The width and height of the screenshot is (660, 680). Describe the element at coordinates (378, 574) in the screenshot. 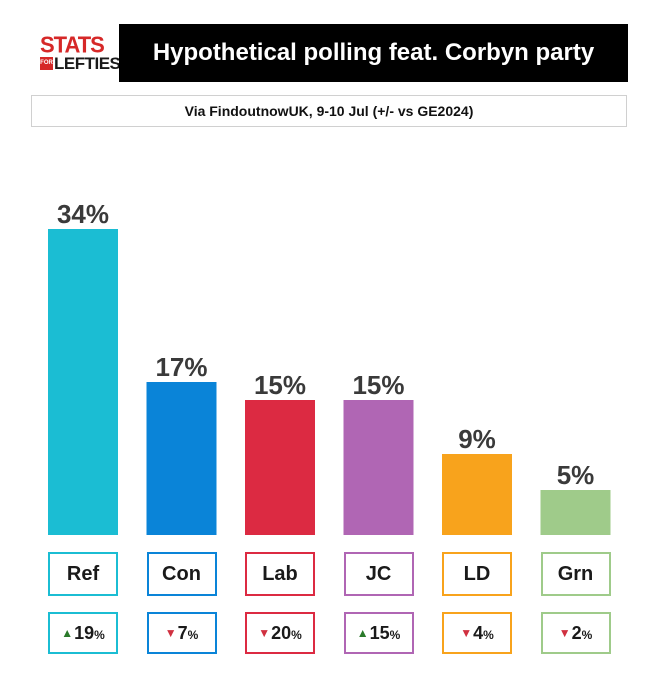

I see `category-label-jc: JC` at that location.